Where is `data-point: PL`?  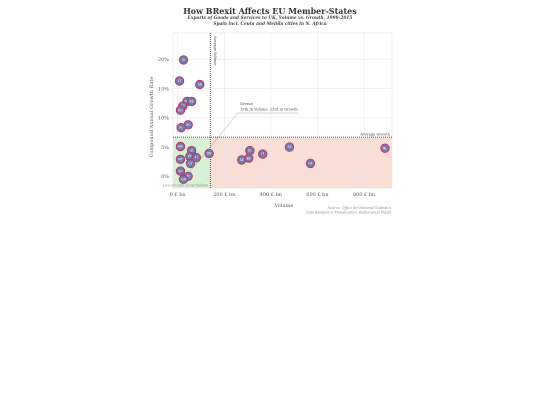
data-point: PL is located at coordinates (181, 128).